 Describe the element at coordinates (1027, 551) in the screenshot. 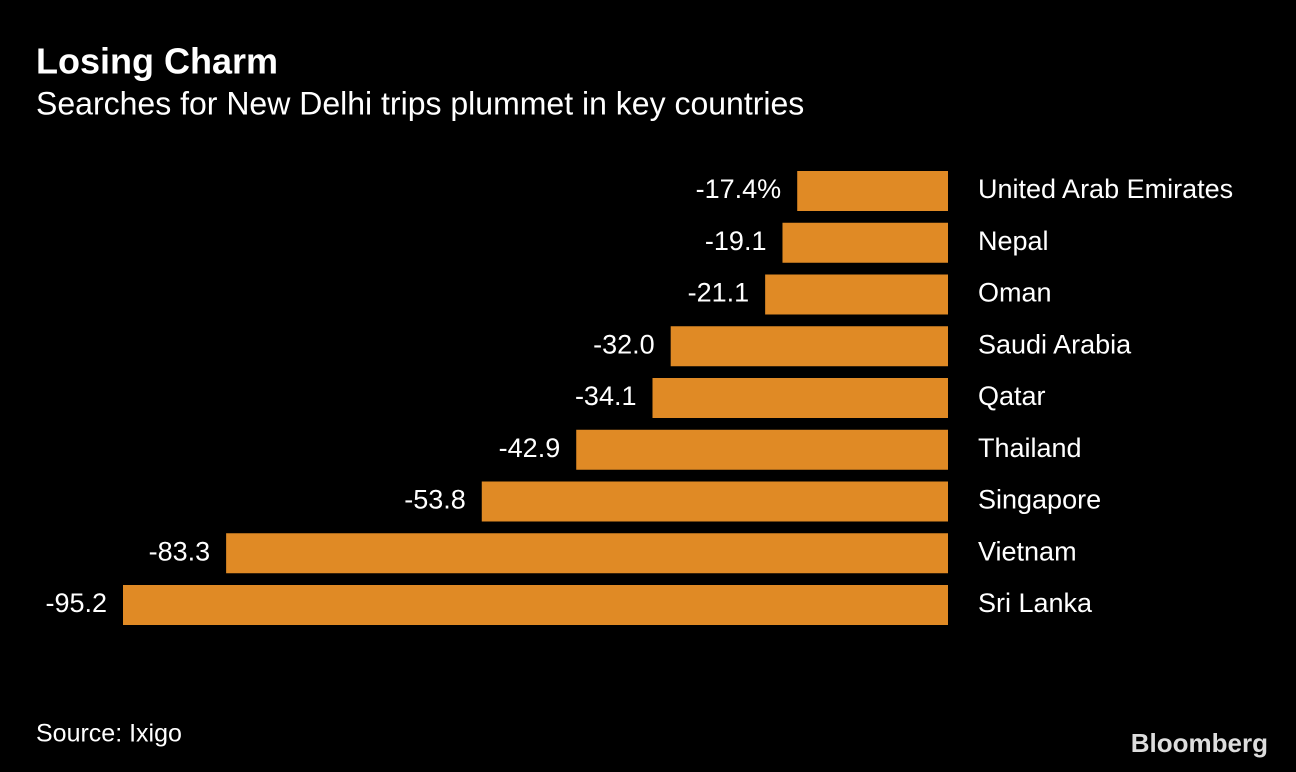

I see `category-label: Vietnam` at that location.